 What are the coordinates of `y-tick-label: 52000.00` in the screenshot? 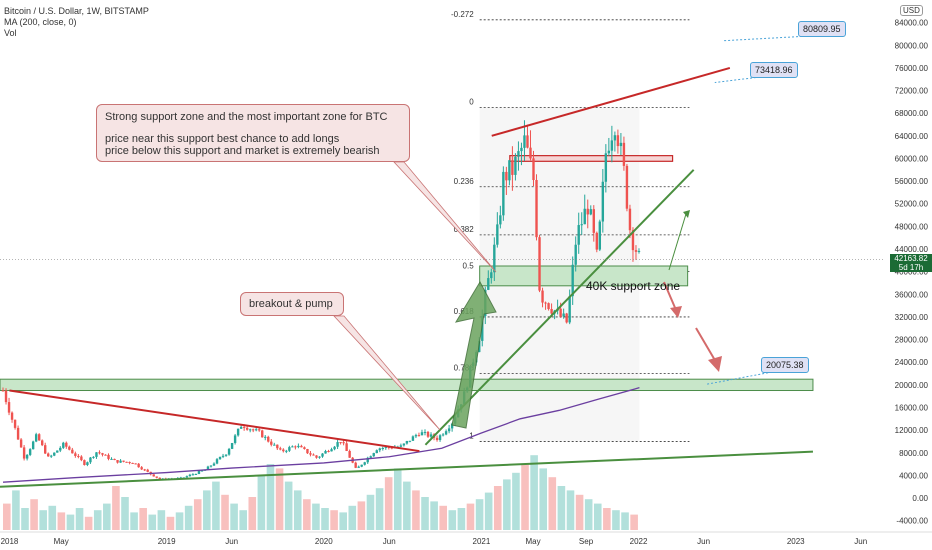 It's located at (912, 204).